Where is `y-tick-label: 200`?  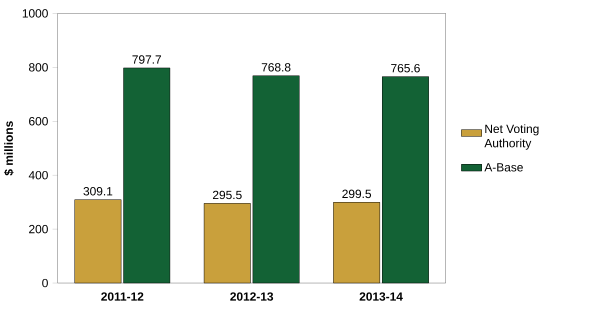
y-tick-label: 200 is located at coordinates (38, 229).